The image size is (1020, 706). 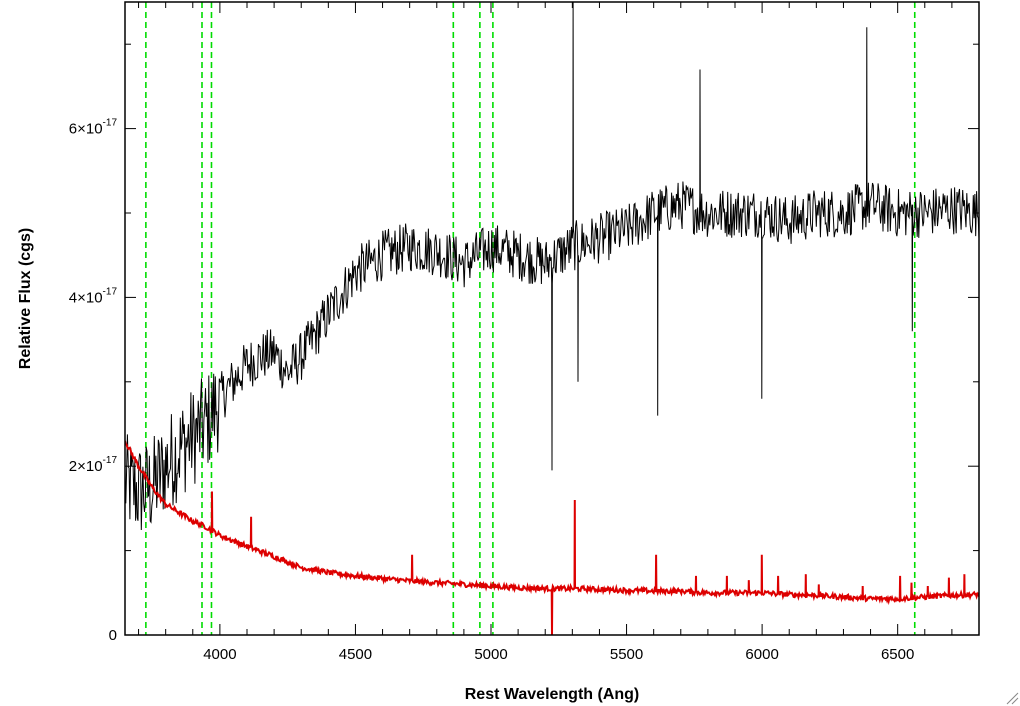 I want to click on x-tick-label: 5000, so click(x=490, y=654).